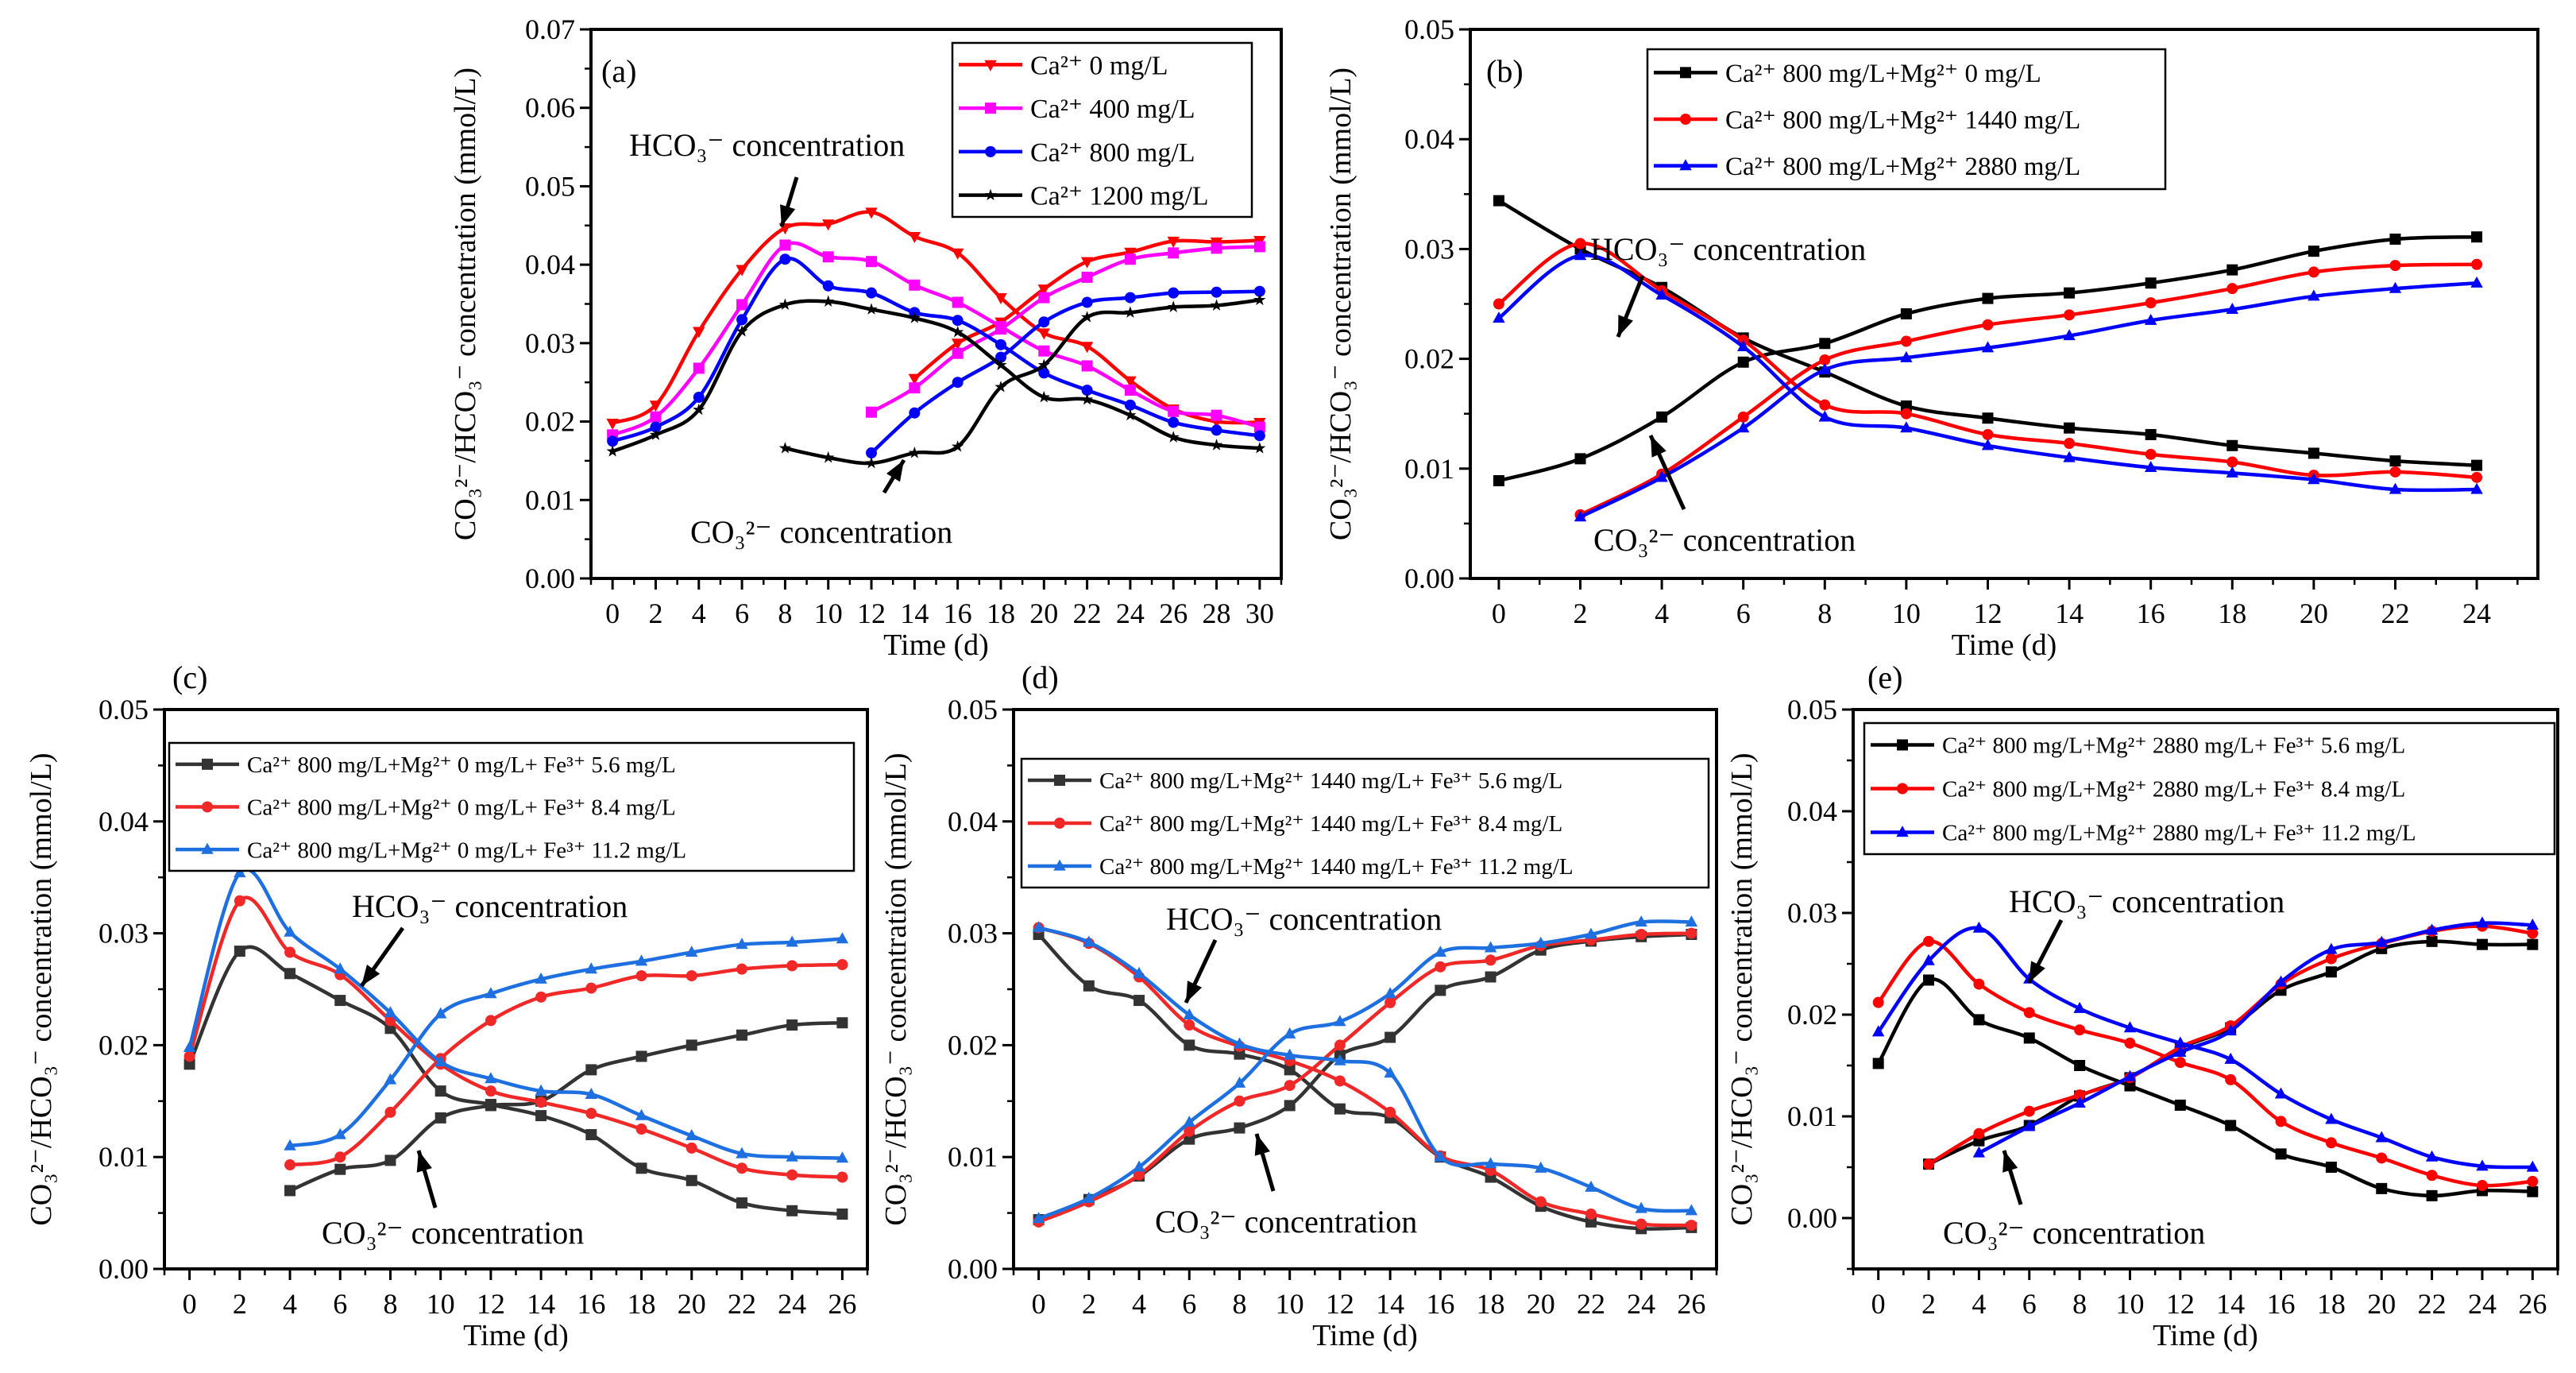 The height and width of the screenshot is (1373, 2576). Describe the element at coordinates (1429, 30) in the screenshot. I see `y-tick-label: 0.05` at that location.